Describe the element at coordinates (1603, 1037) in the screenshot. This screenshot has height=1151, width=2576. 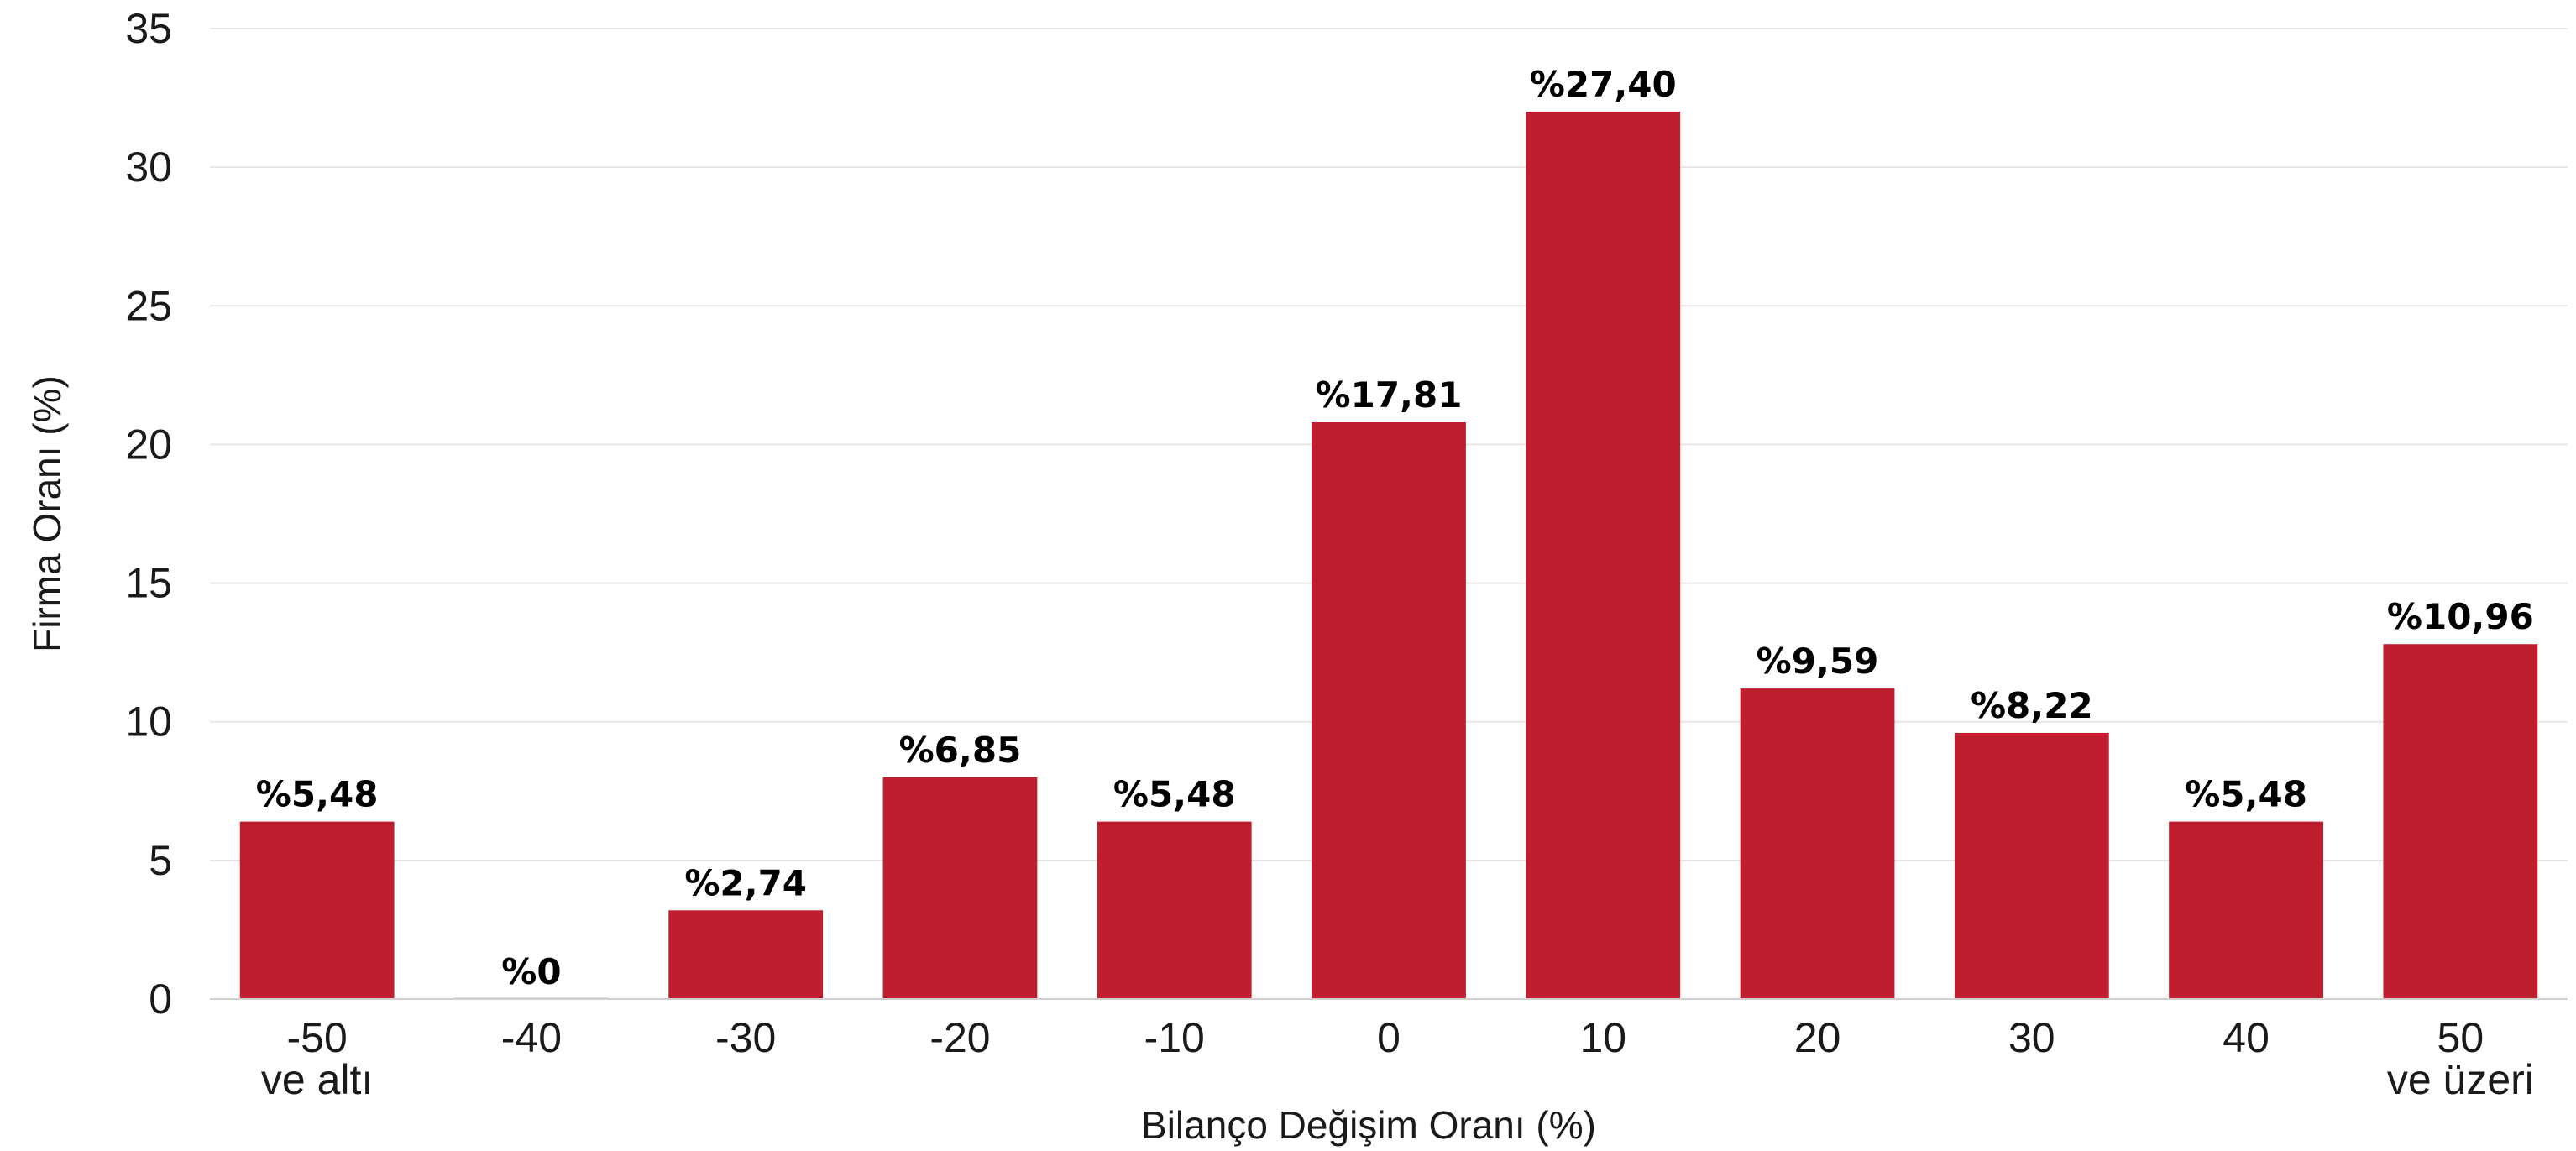
I see `x-tick-label: 10` at that location.